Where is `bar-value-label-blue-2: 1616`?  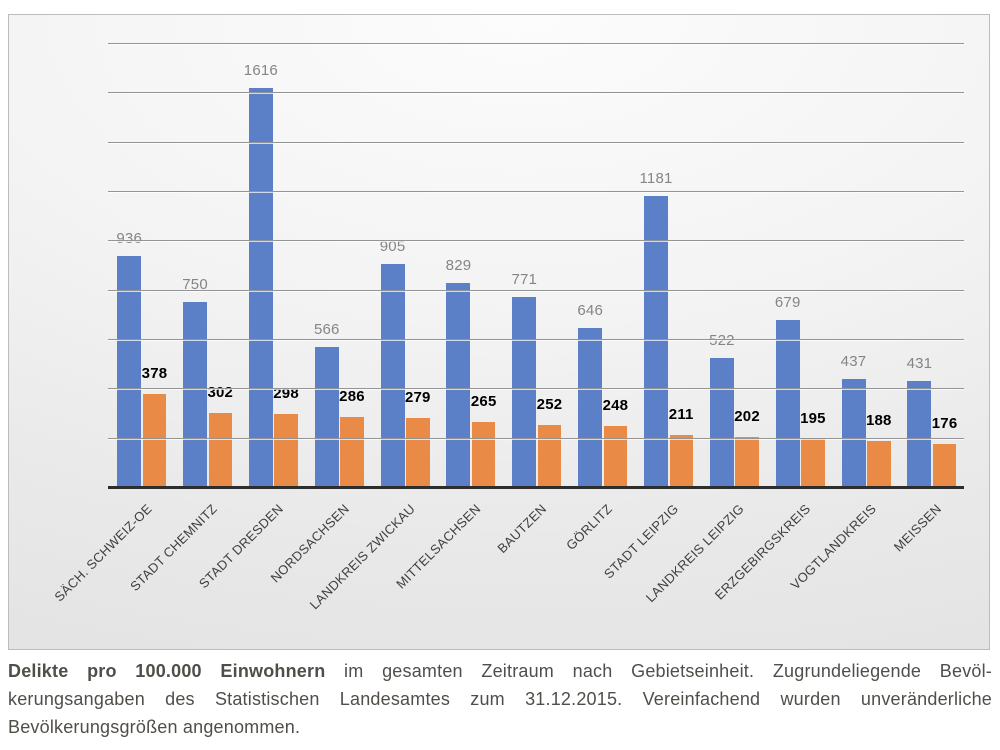
bar-value-label-blue-2: 1616 is located at coordinates (260, 71).